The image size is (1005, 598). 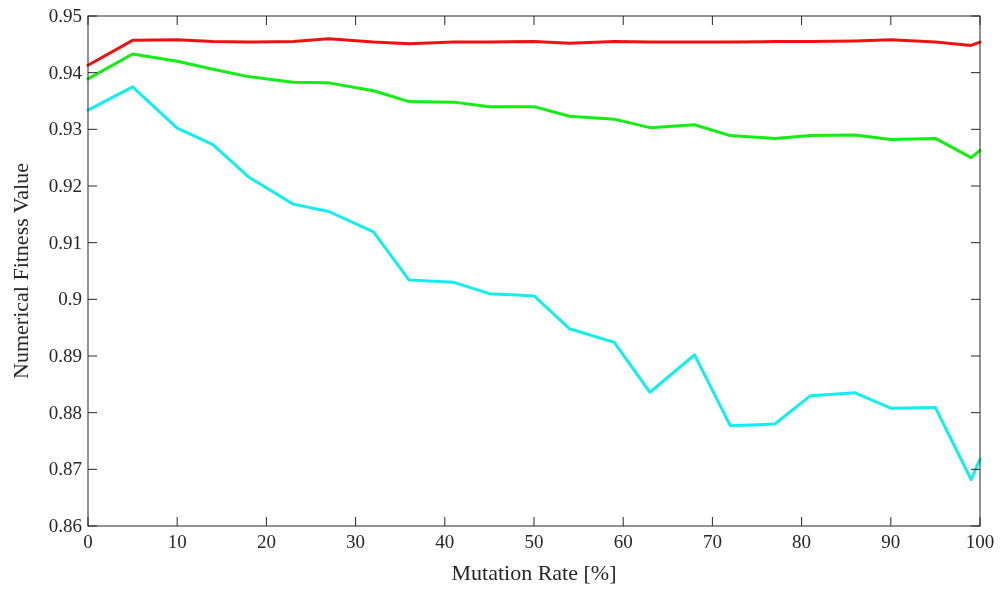 What do you see at coordinates (534, 541) in the screenshot?
I see `x-tick-label: 50` at bounding box center [534, 541].